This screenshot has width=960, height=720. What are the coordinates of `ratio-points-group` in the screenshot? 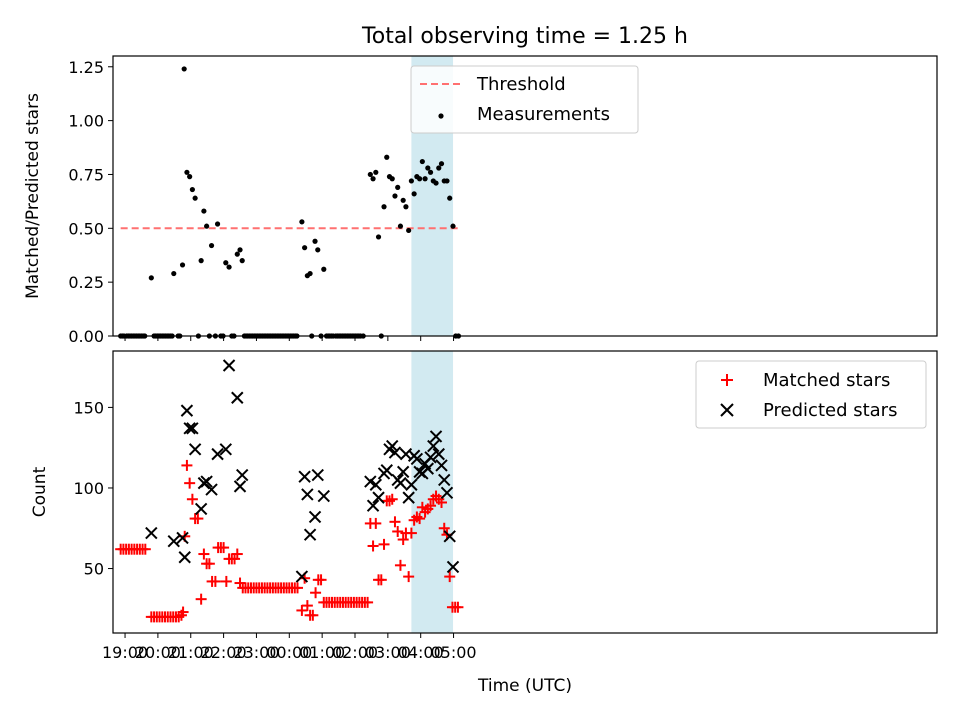 It's located at (290, 202).